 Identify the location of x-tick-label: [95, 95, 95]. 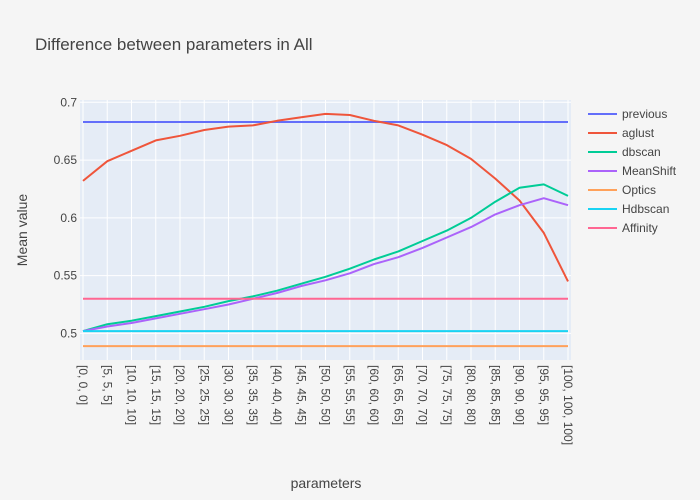
(544, 395).